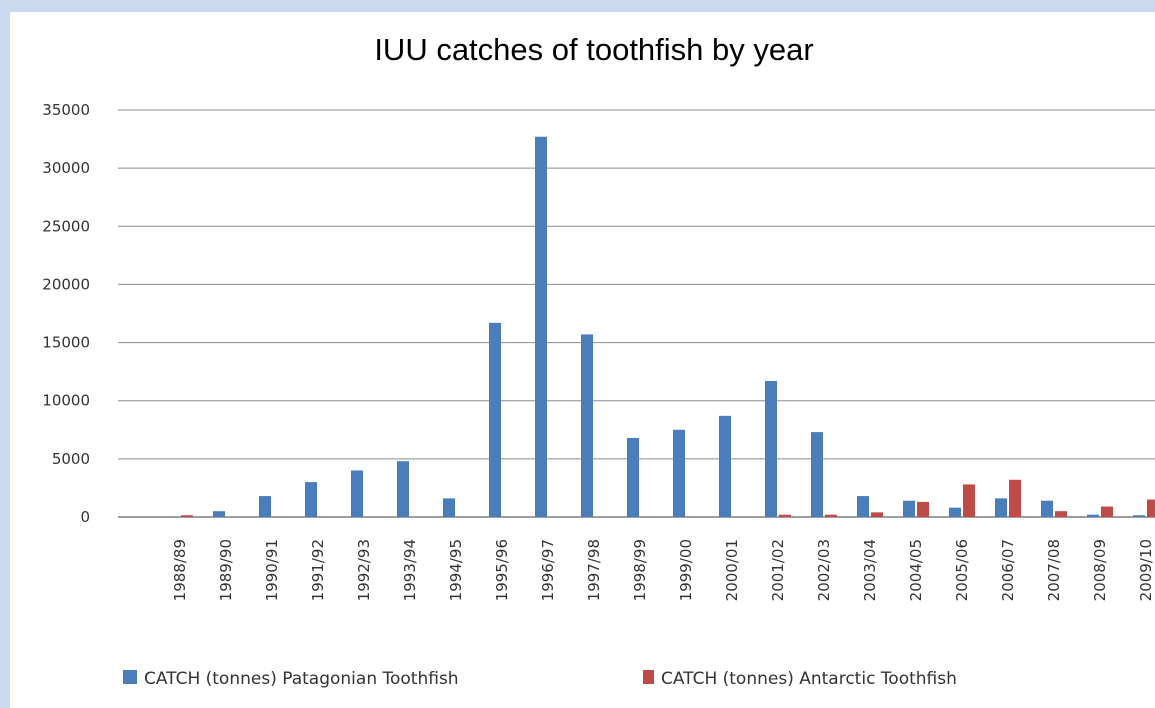  Describe the element at coordinates (593, 49) in the screenshot. I see `chart-title: IUU catches of toothfish by year` at that location.